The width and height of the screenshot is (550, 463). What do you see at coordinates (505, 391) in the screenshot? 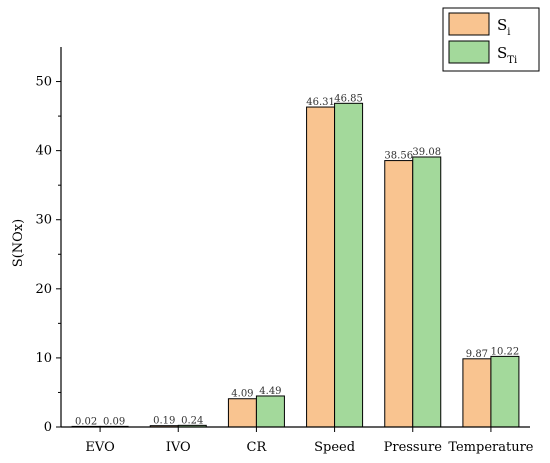
I see `bar-sti-temperature` at bounding box center [505, 391].